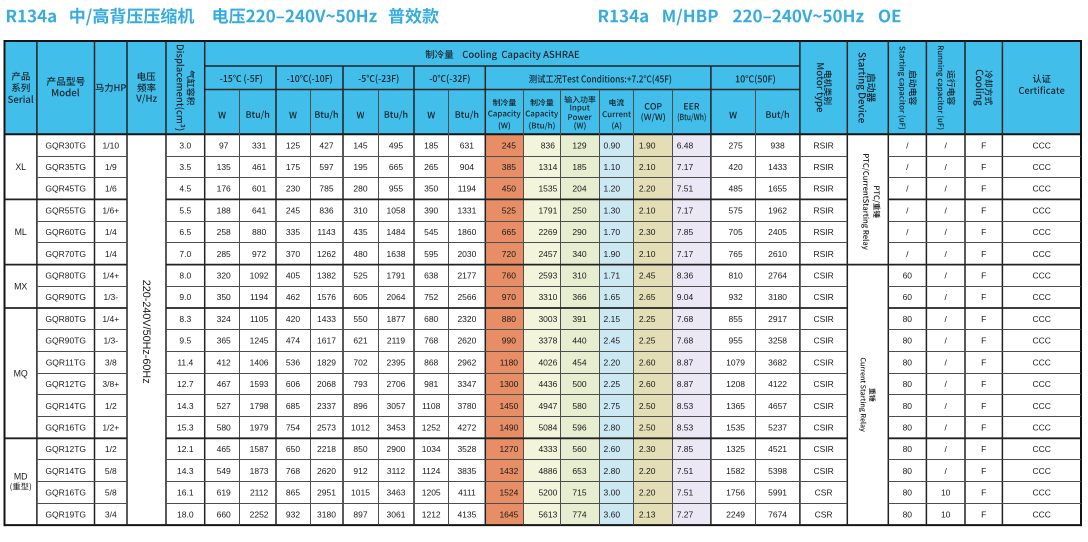  Describe the element at coordinates (777, 232) in the screenshot. I see `svg-text: 2405` at that location.